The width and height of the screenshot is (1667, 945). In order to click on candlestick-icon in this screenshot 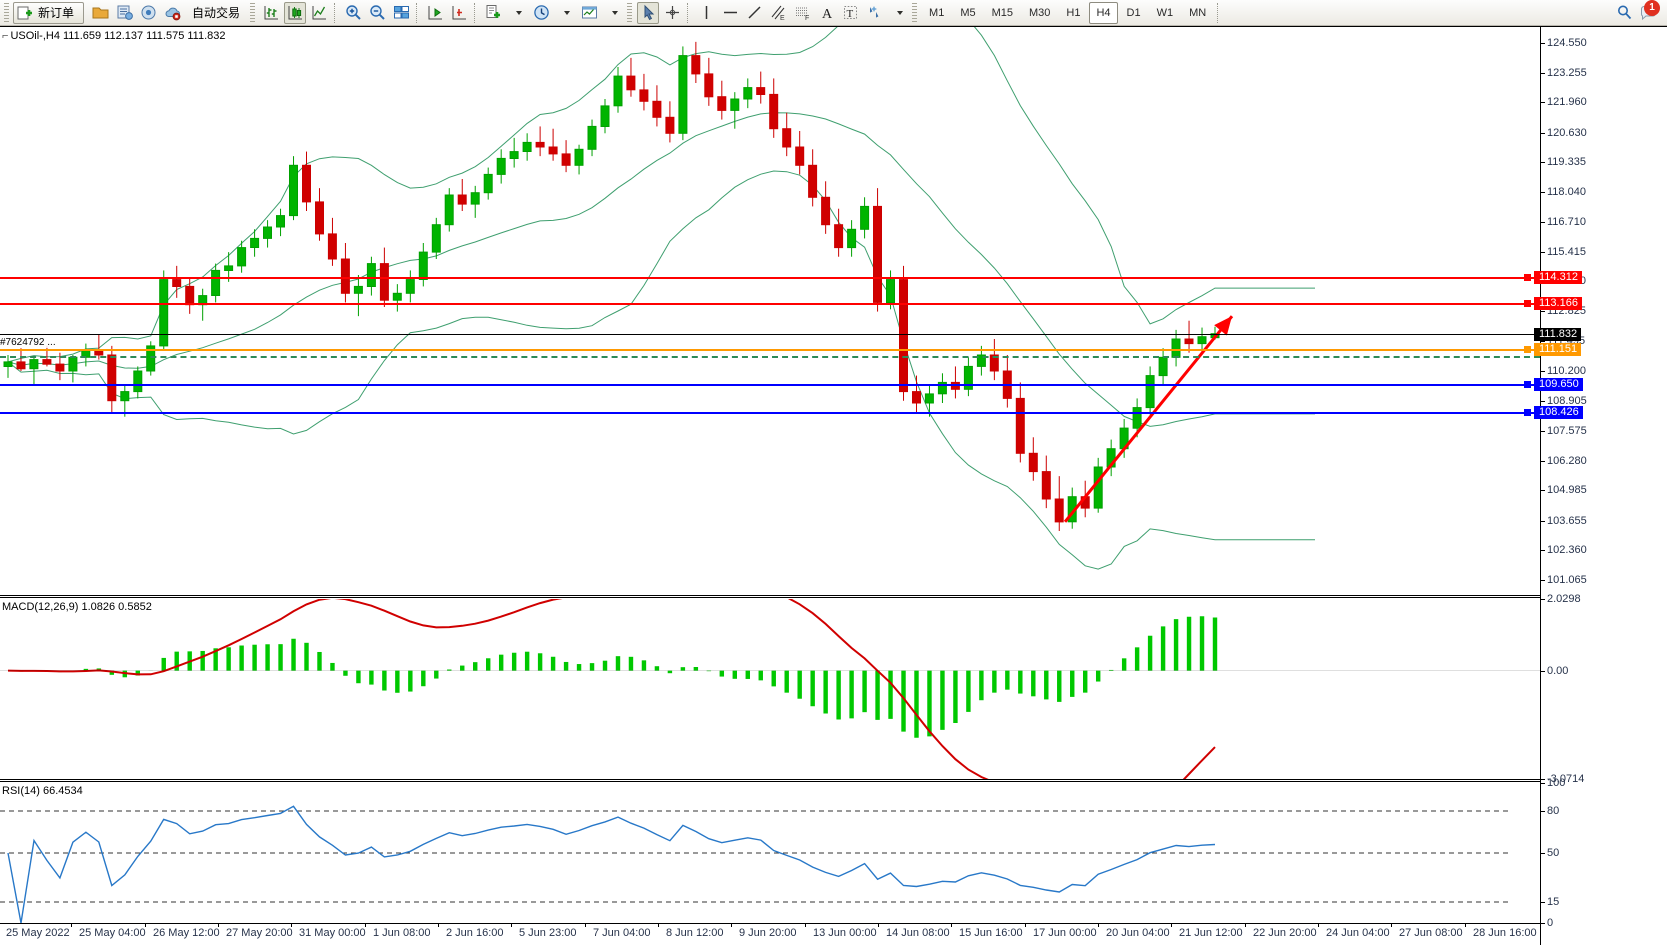, I will do `click(295, 13)`.